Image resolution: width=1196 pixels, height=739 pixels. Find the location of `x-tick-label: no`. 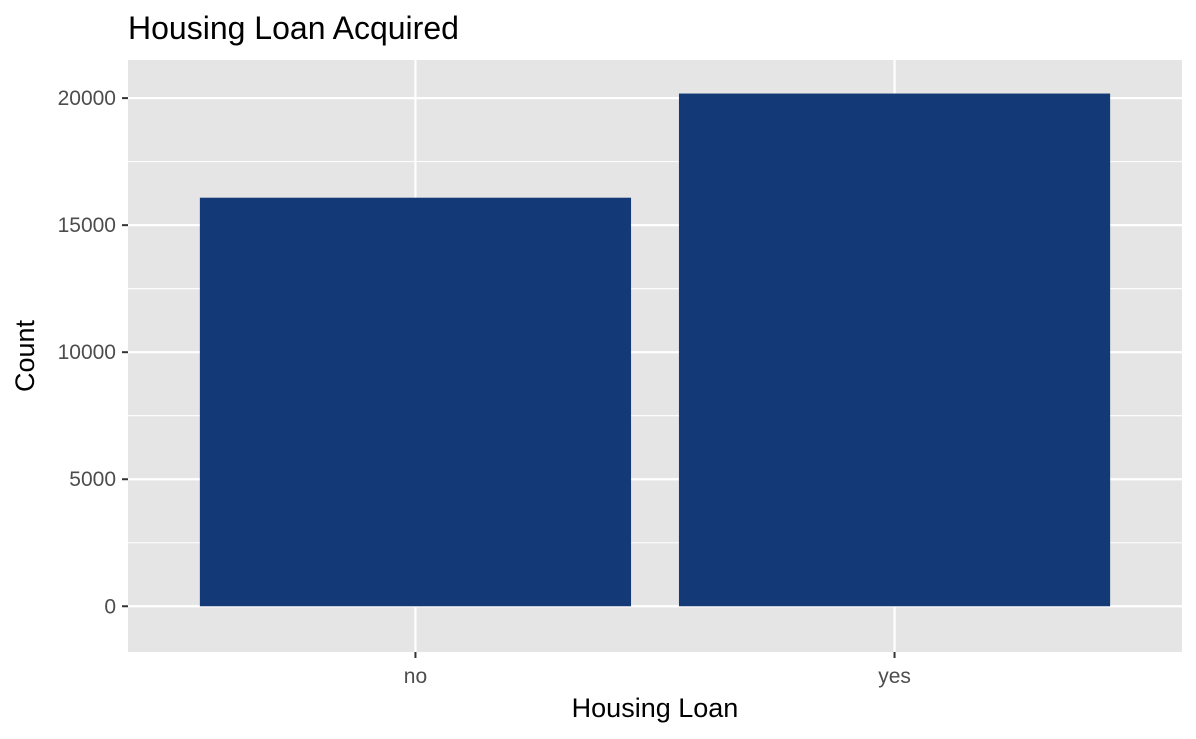

x-tick-label: no is located at coordinates (415, 676).